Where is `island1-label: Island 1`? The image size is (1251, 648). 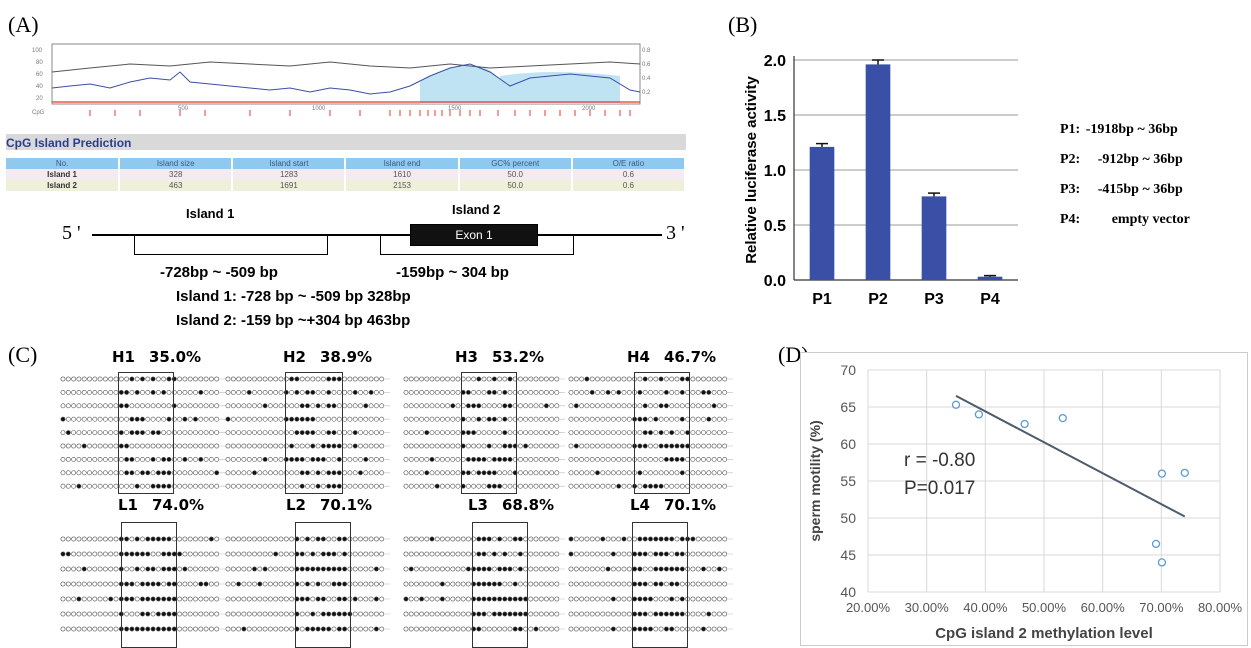 island1-label: Island 1 is located at coordinates (210, 213).